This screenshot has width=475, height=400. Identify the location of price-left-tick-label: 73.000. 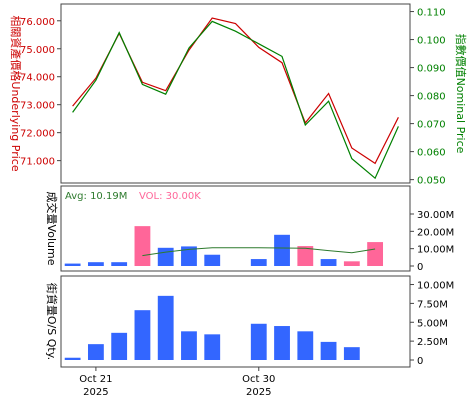
(37, 106).